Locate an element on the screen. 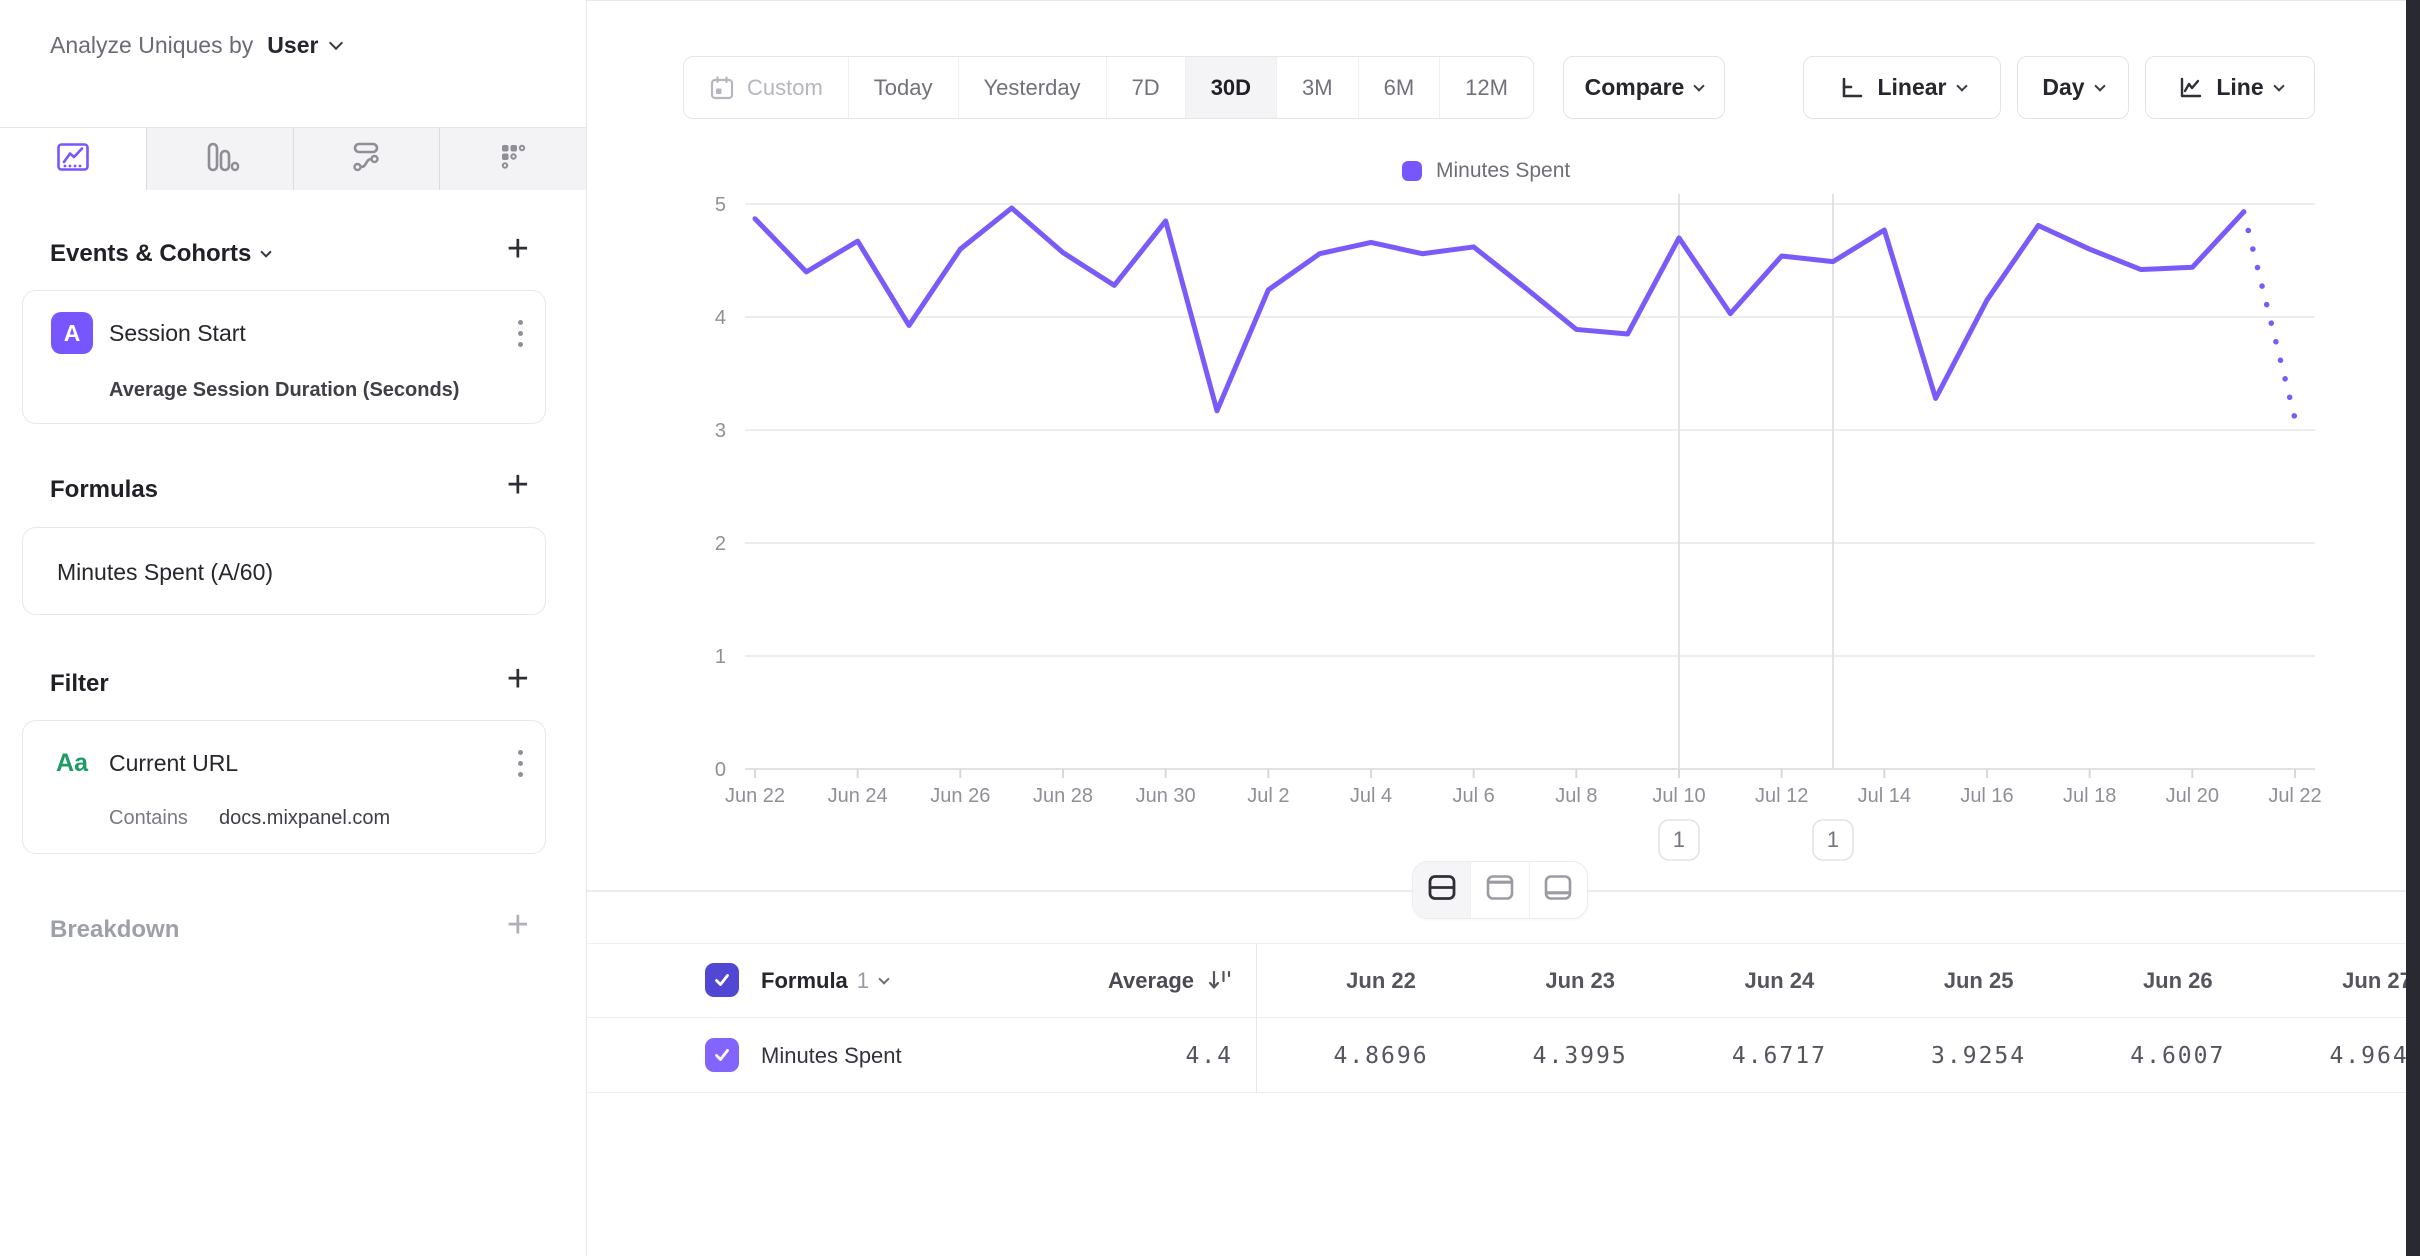 The height and width of the screenshot is (1256, 2420). series-name-cell: Minutes Spent is located at coordinates (831, 1055).